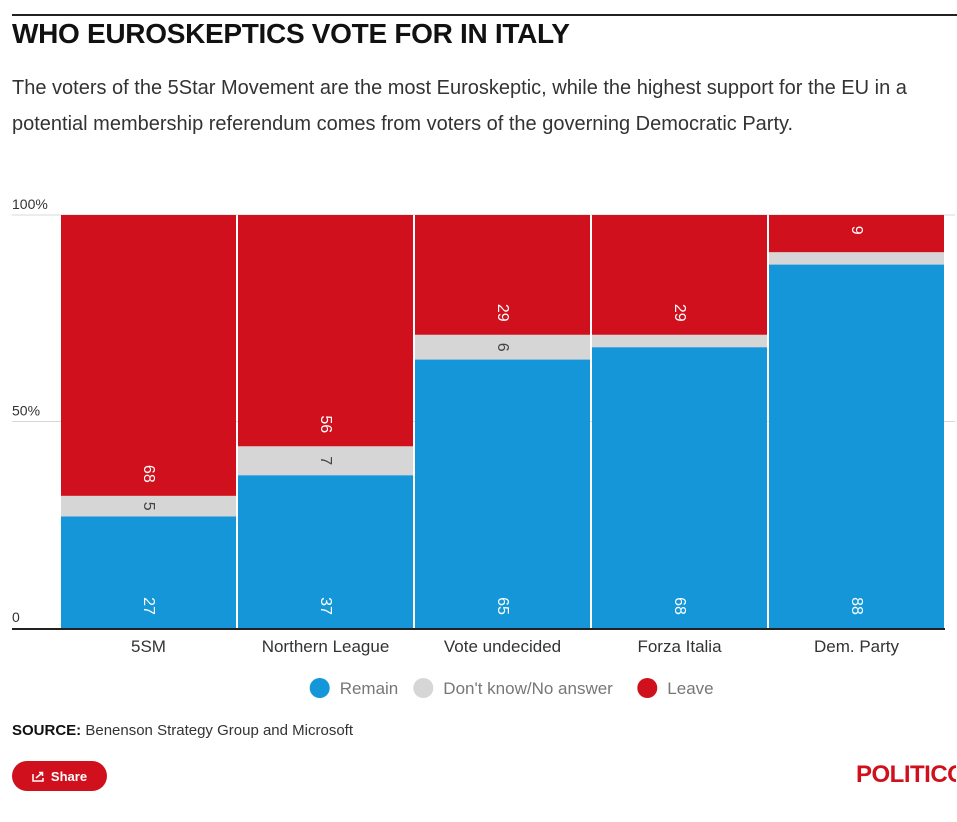  I want to click on data-label: 37, so click(325, 606).